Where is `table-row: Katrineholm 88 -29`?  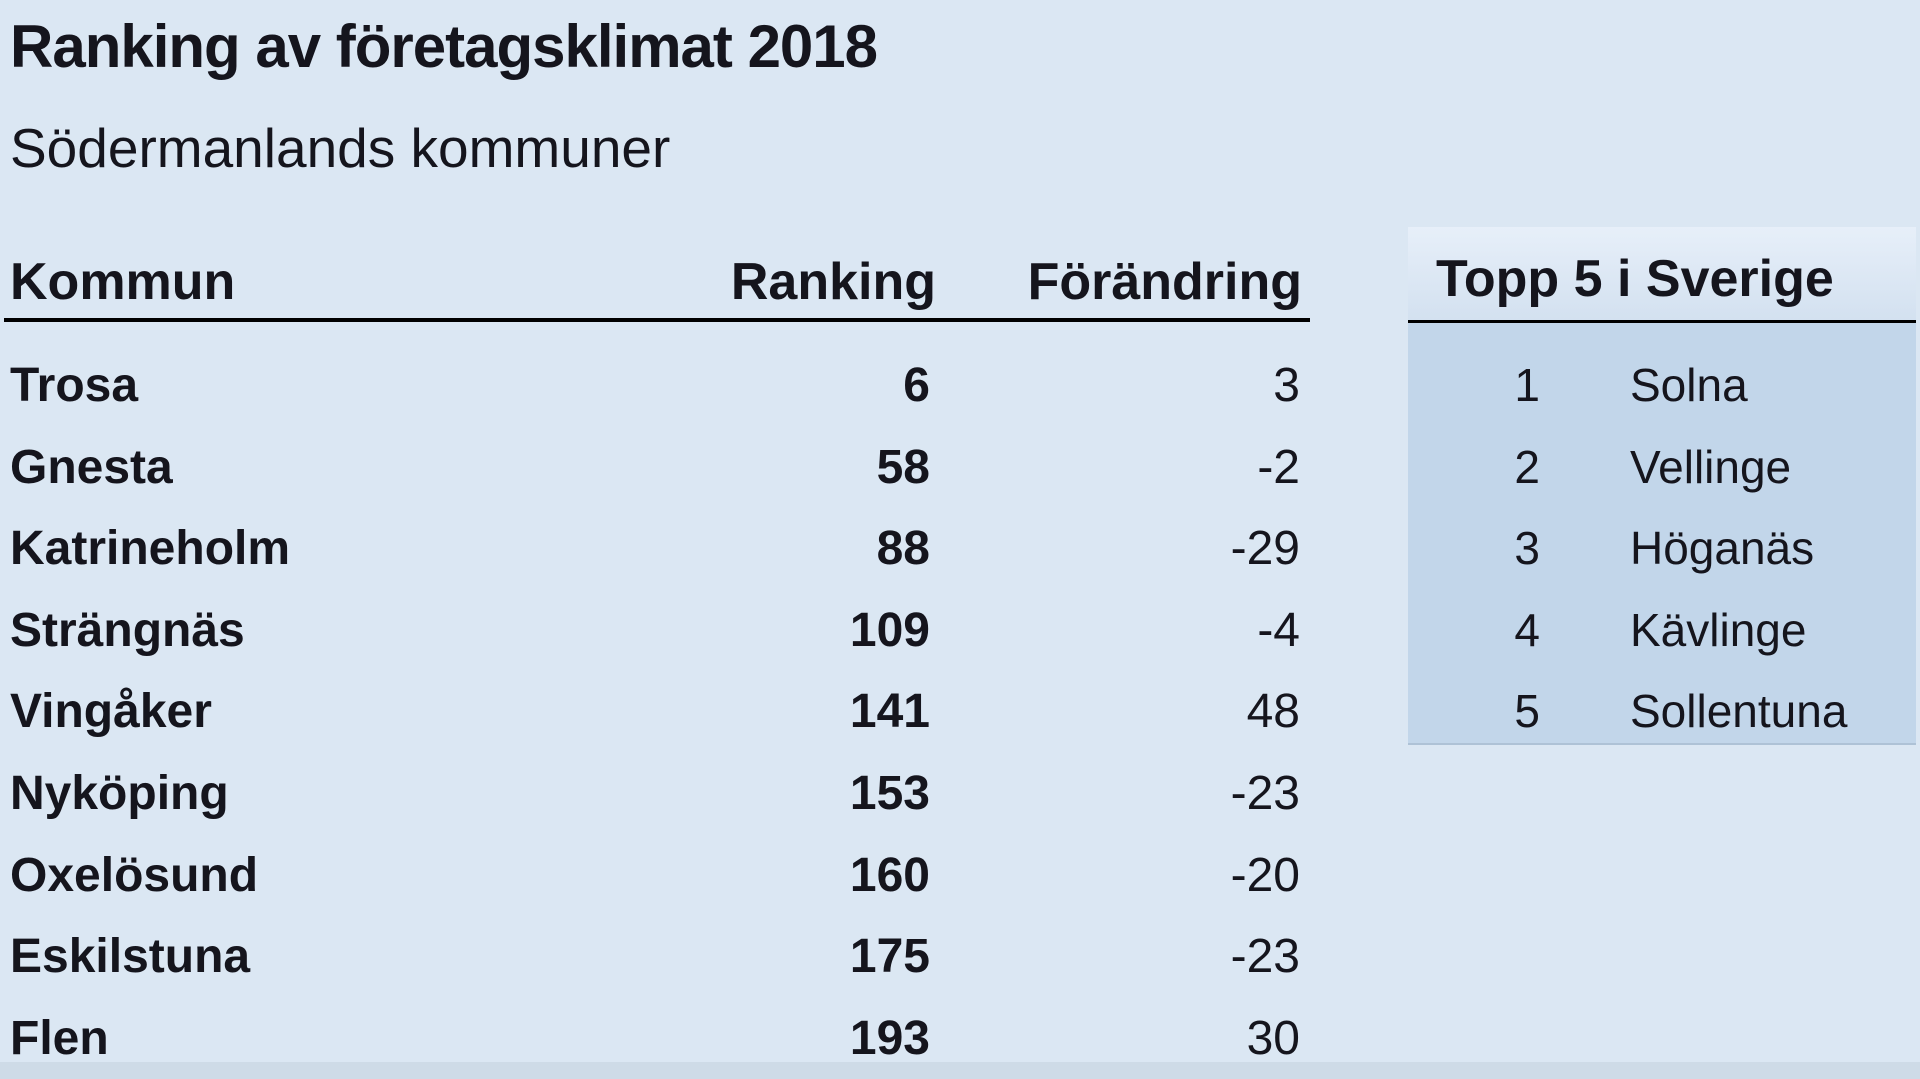 table-row: Katrineholm 88 -29 is located at coordinates (655, 549).